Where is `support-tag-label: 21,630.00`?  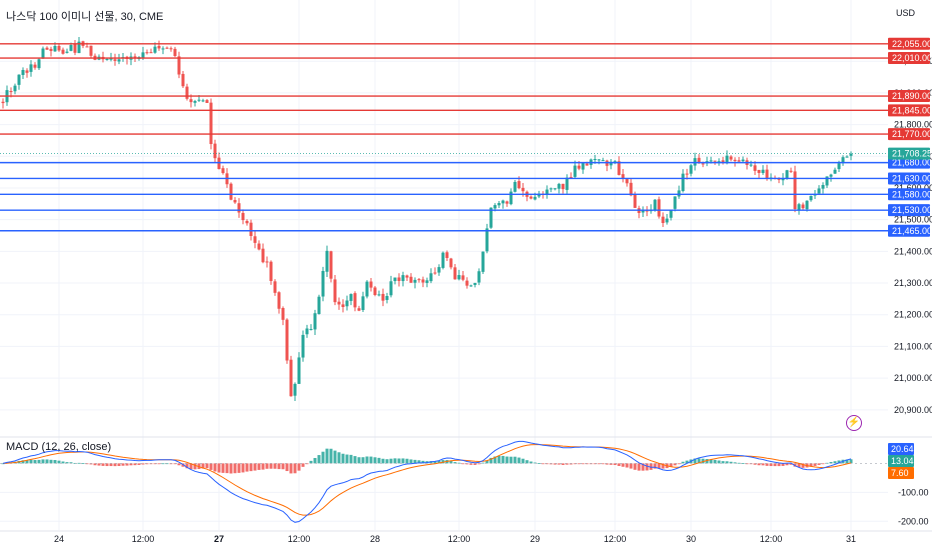 support-tag-label: 21,630.00 is located at coordinates (912, 178).